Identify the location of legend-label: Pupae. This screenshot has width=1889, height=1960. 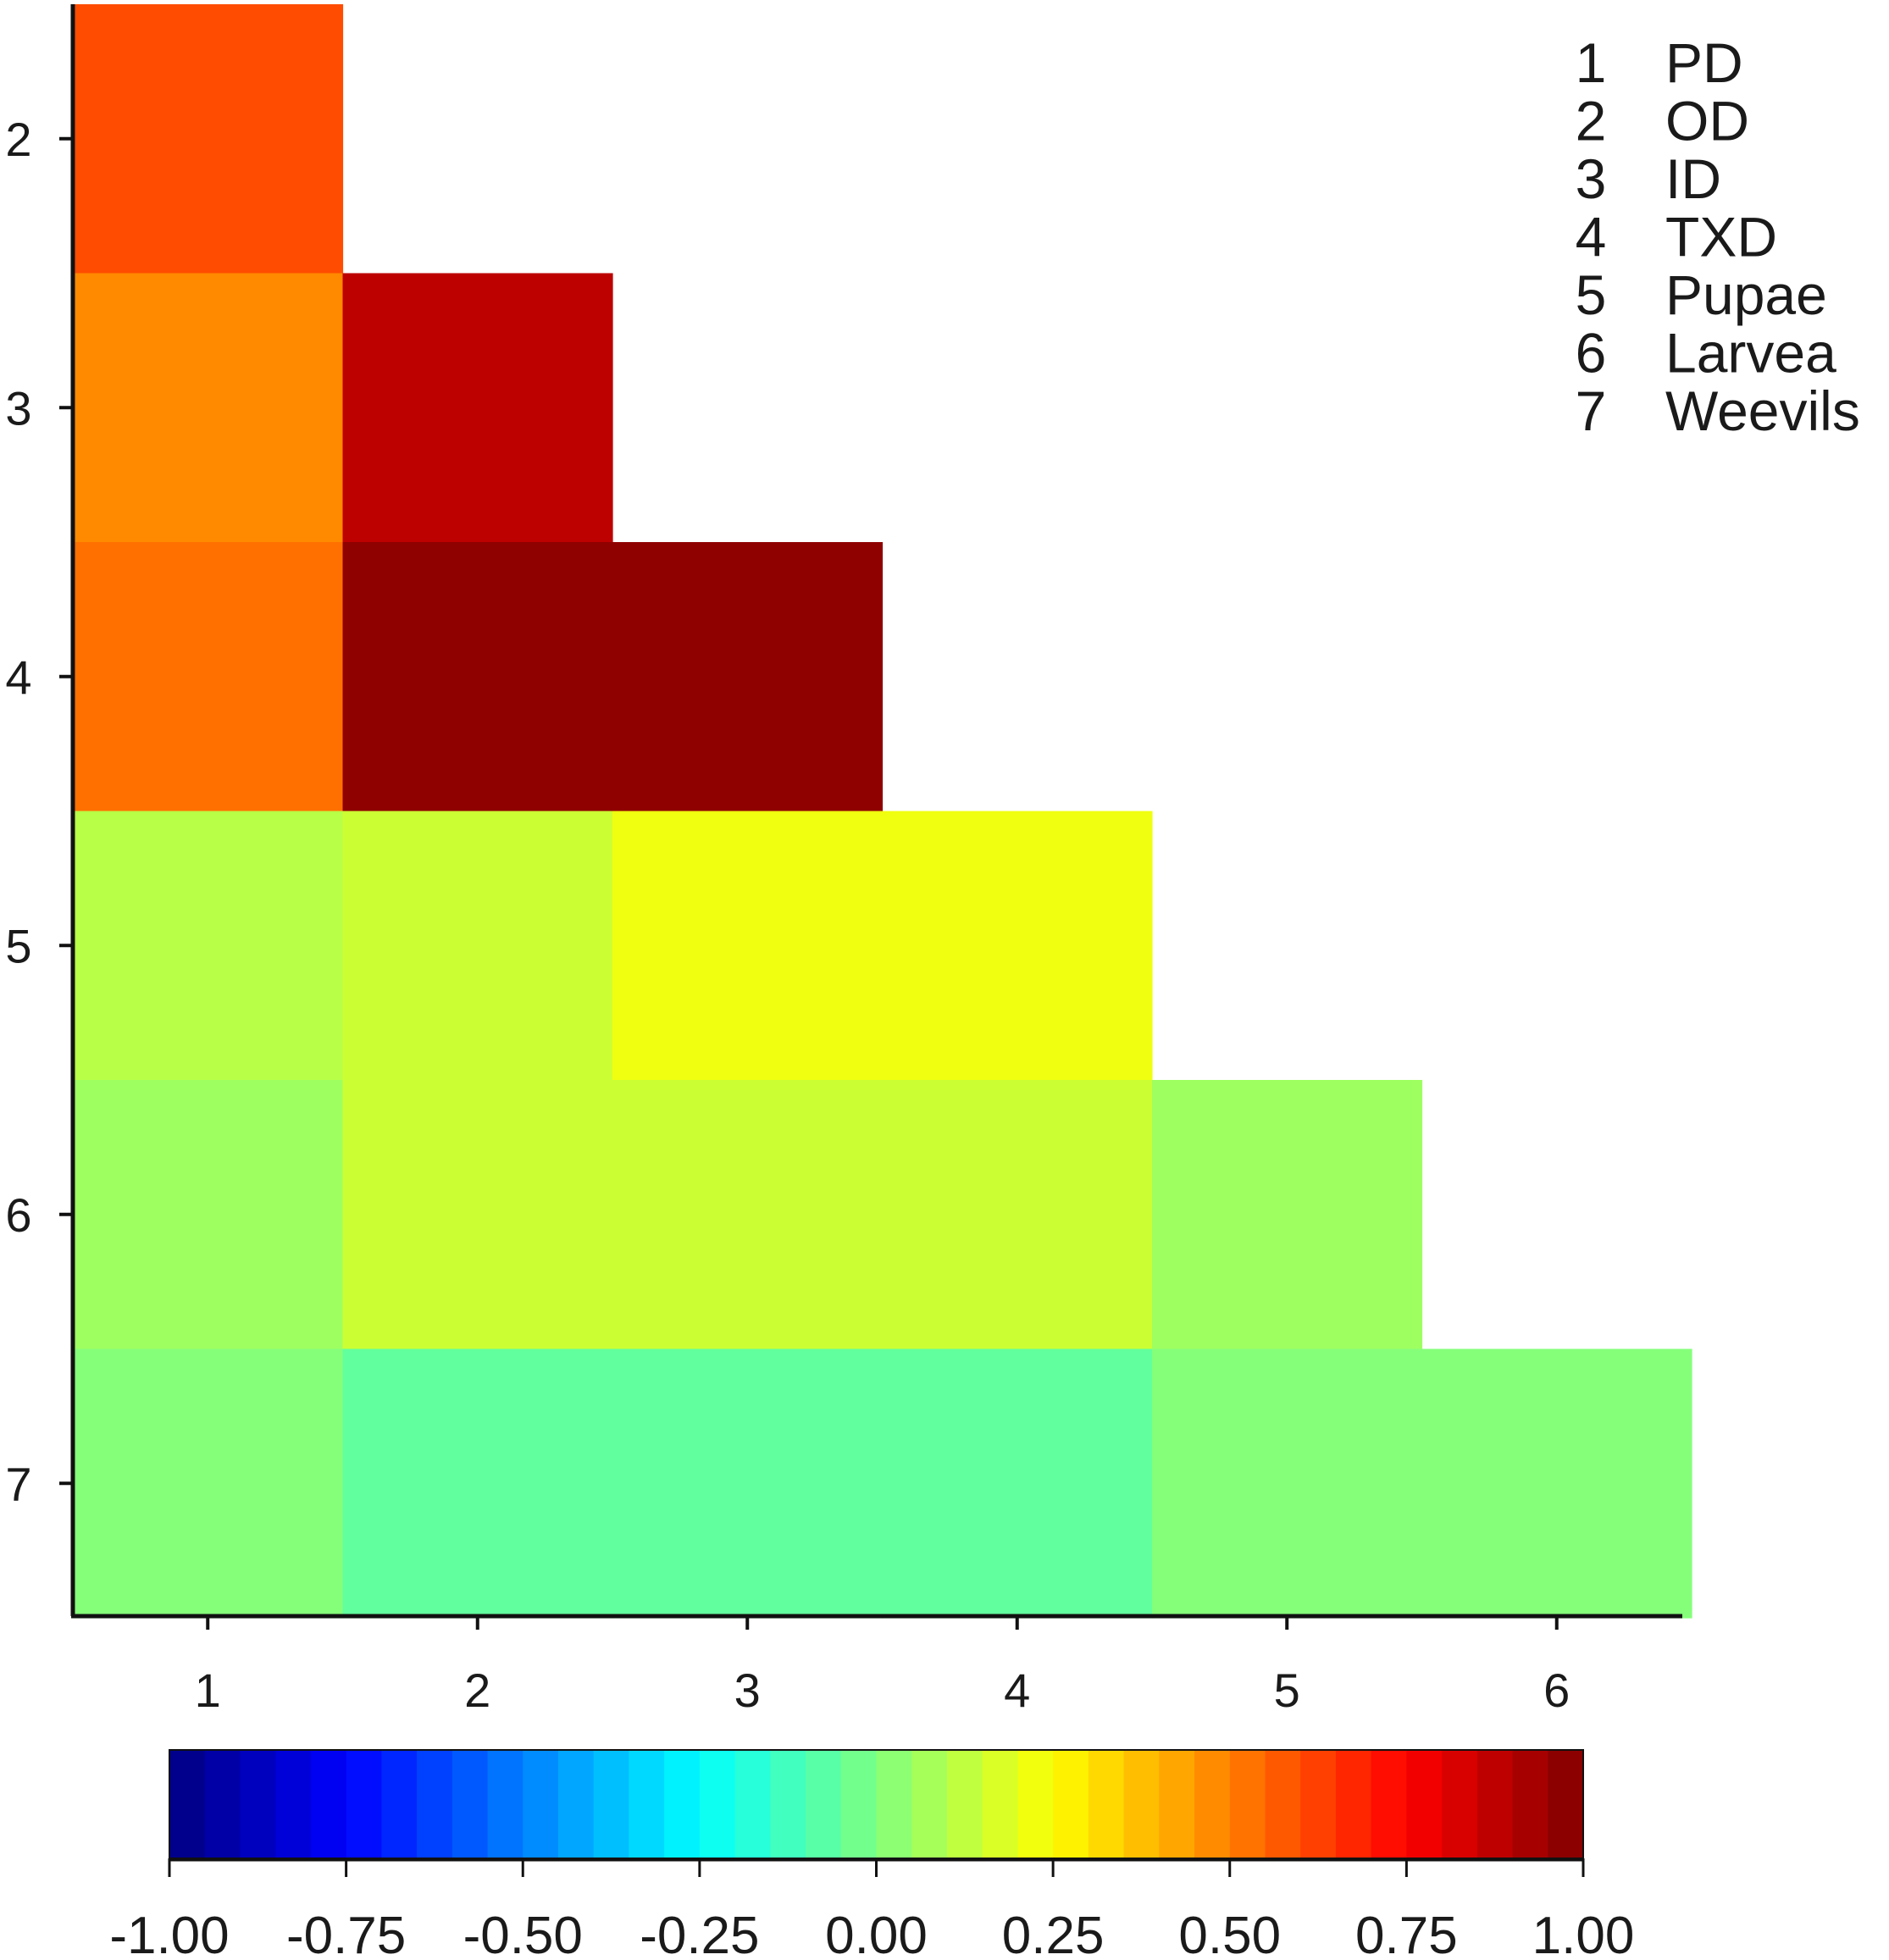
(1746, 294).